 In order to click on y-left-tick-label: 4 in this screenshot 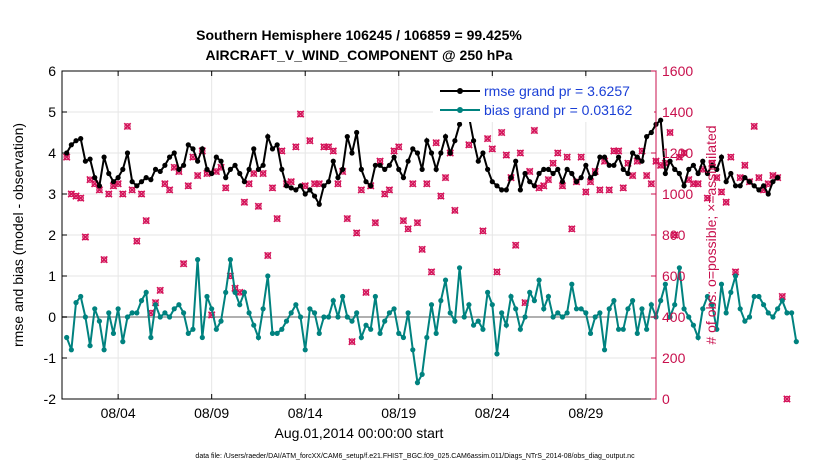, I will do `click(52, 153)`.